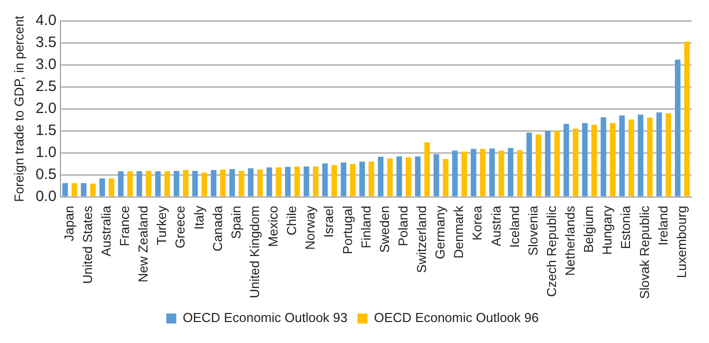  I want to click on x-tick-label: Turkey, so click(162, 225).